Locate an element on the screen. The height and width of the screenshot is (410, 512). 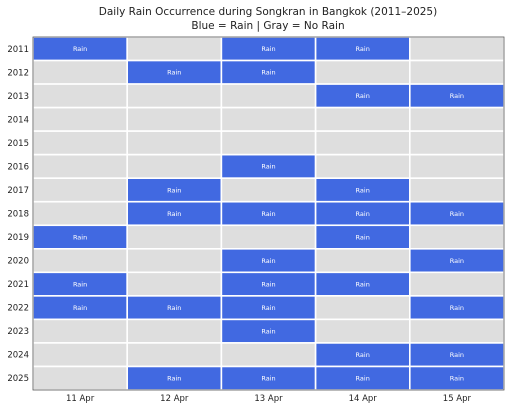
heatmap-cell-2016-15-apr is located at coordinates (456, 166).